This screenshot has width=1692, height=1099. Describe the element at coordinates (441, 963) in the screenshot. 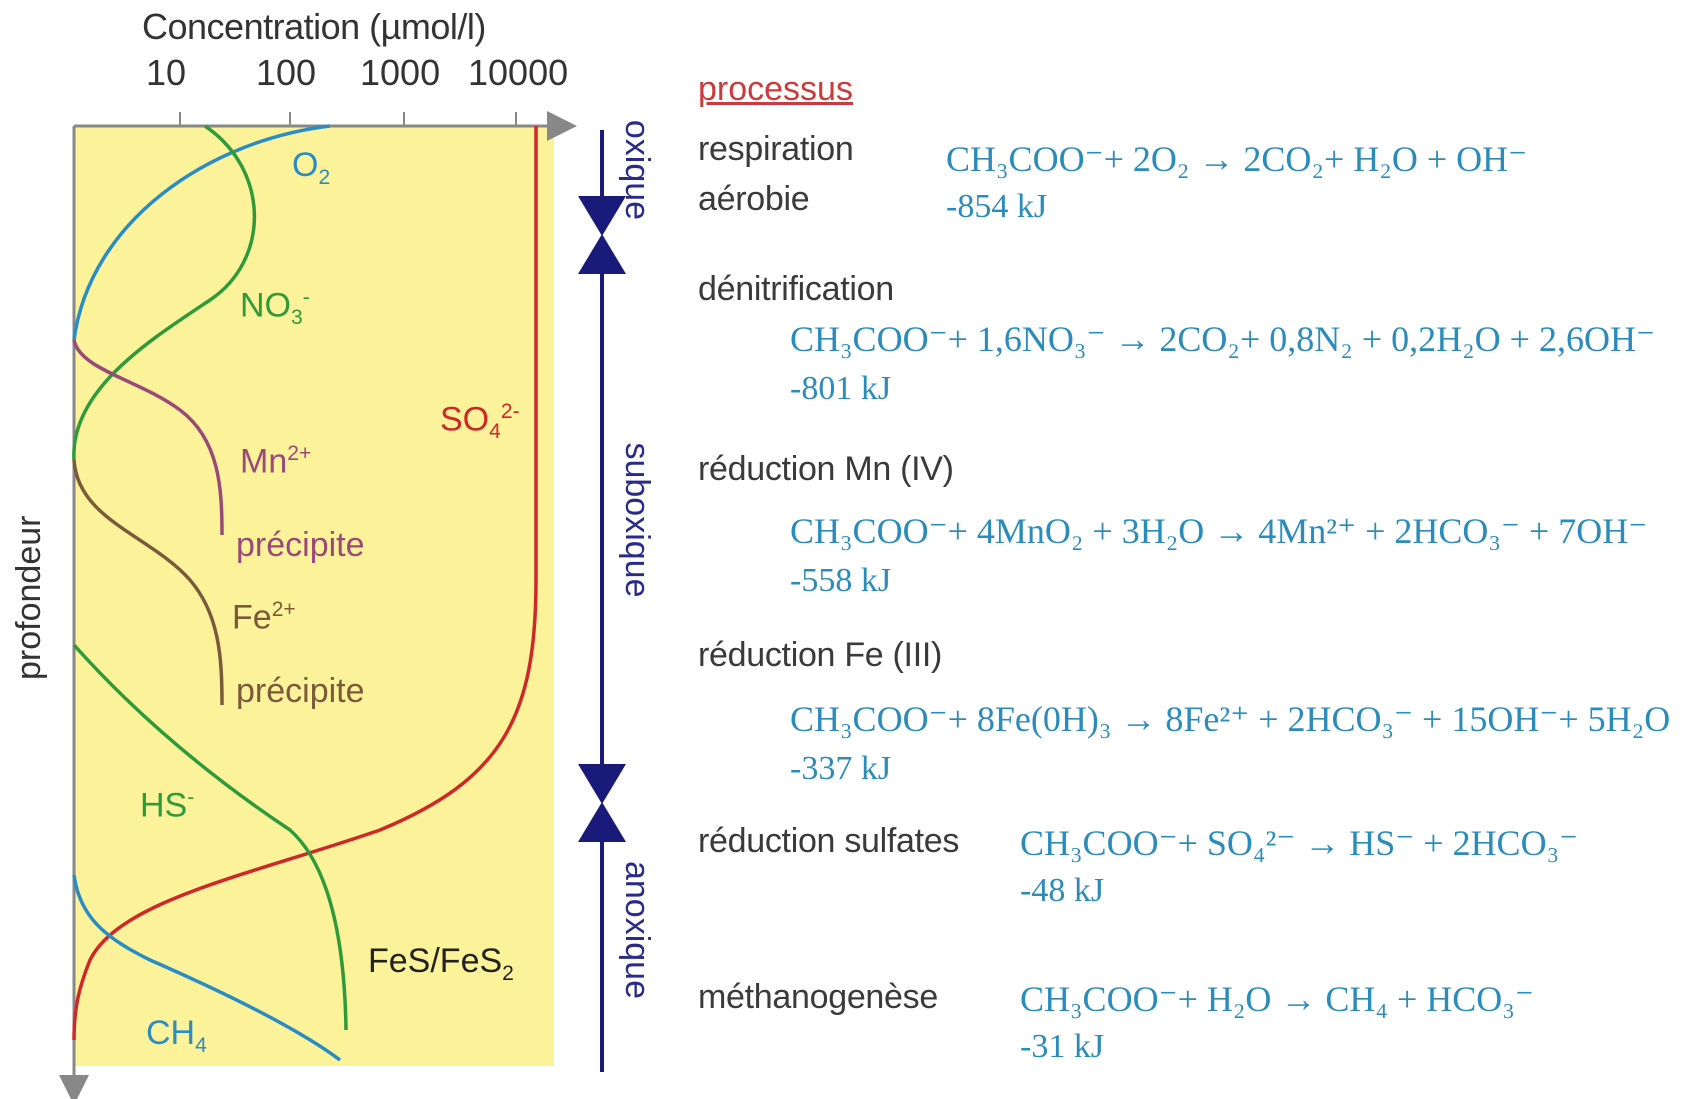

I see `fes-label: FeS/FeS2` at that location.